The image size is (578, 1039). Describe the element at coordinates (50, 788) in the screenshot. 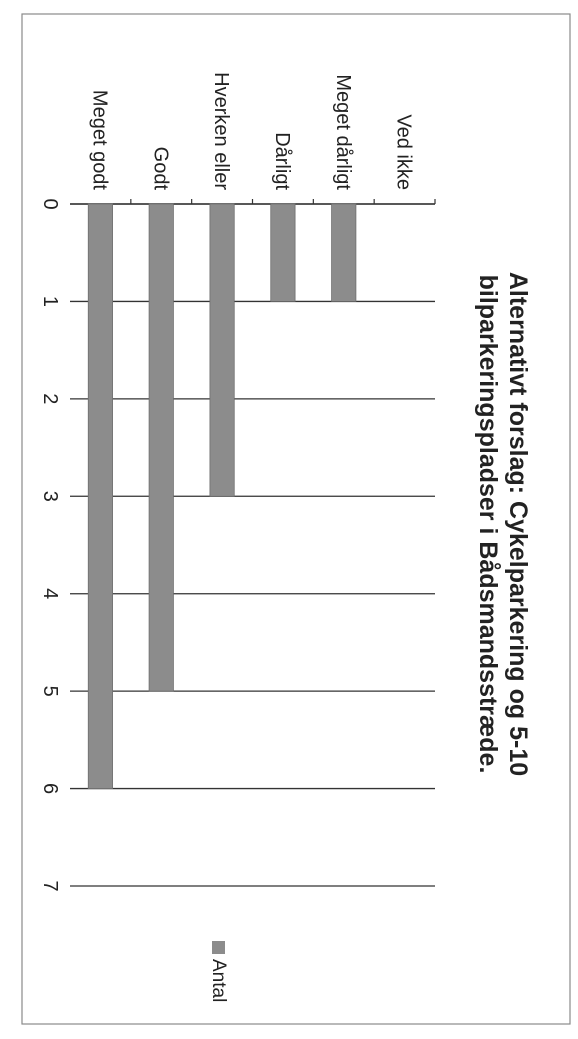

I see `tick-label-6: 6` at that location.